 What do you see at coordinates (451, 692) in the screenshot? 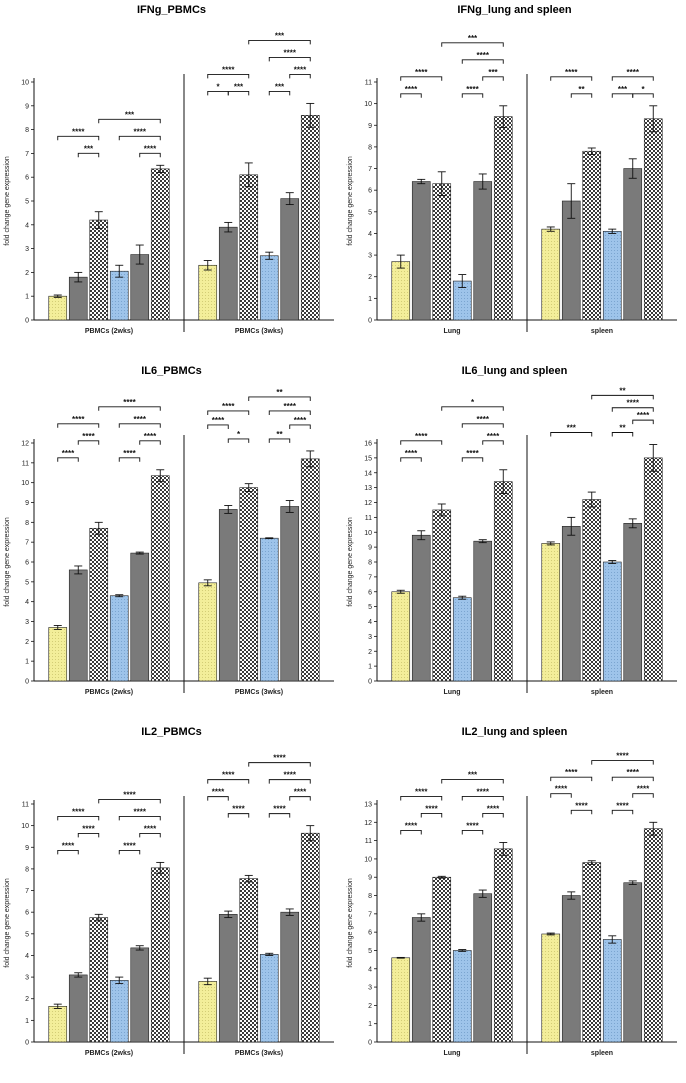
I see `group-label: Lung` at bounding box center [451, 692].